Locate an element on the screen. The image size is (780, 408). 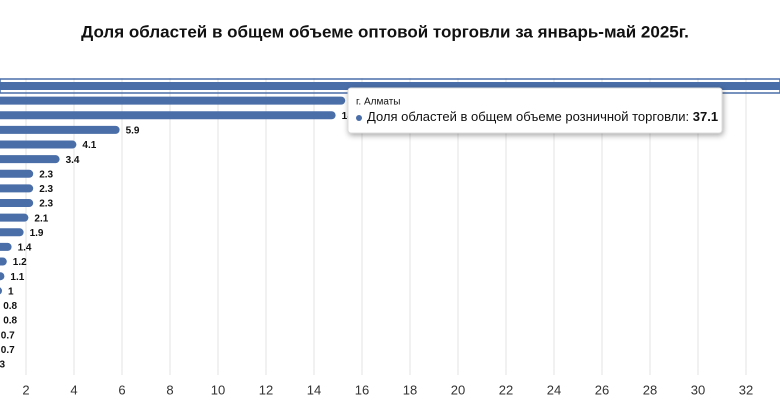
value-label: 1.1 is located at coordinates (17, 277).